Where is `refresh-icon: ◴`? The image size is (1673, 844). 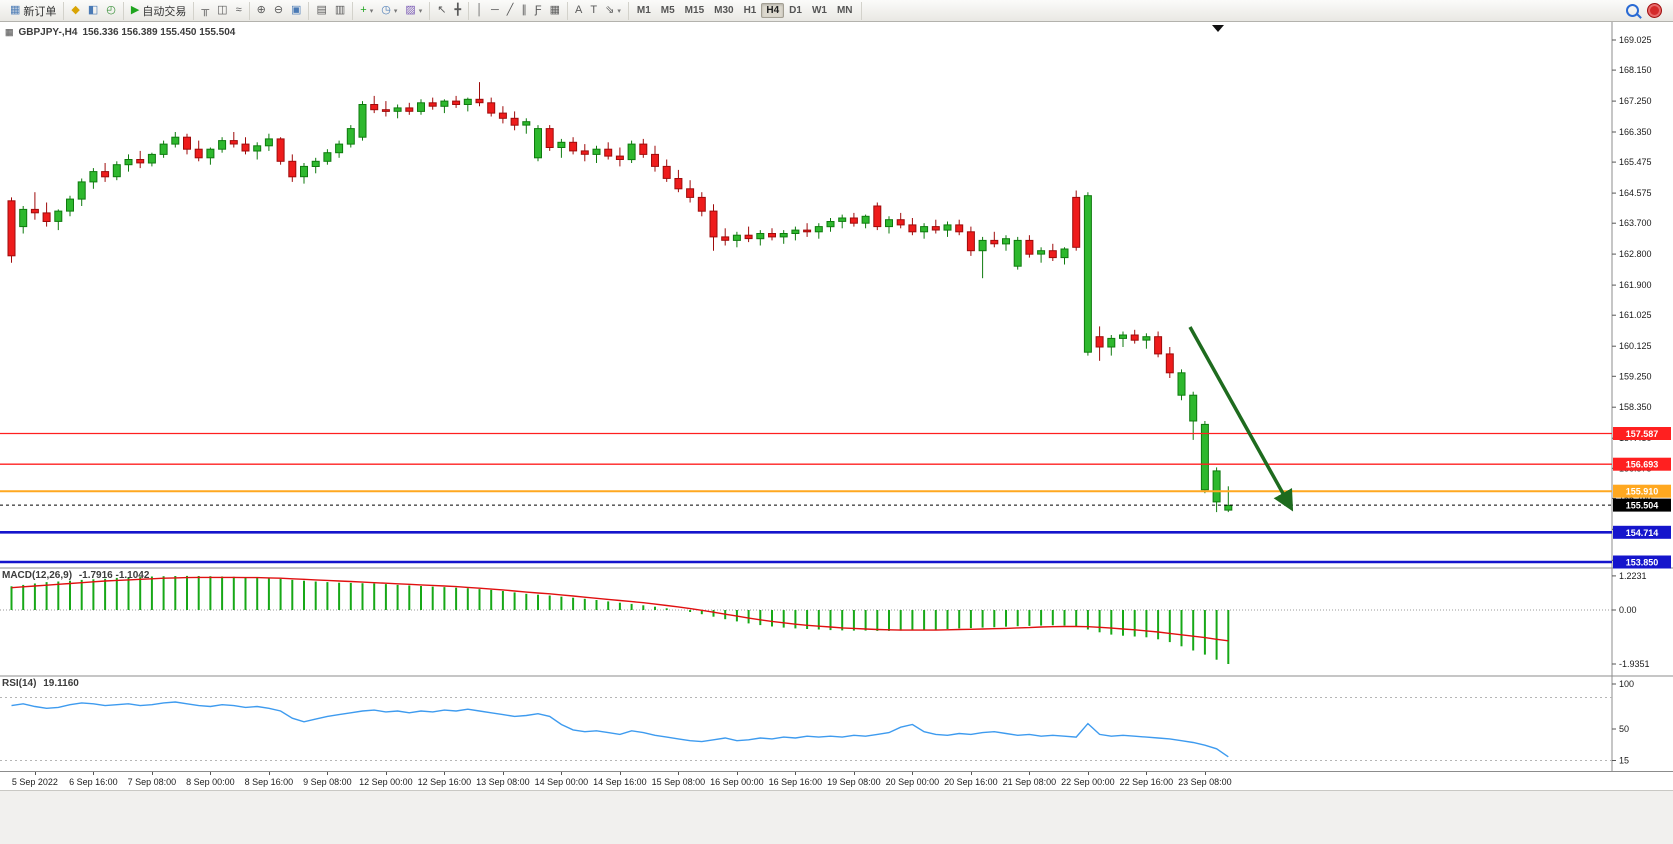
refresh-icon: ◴ is located at coordinates (111, 10).